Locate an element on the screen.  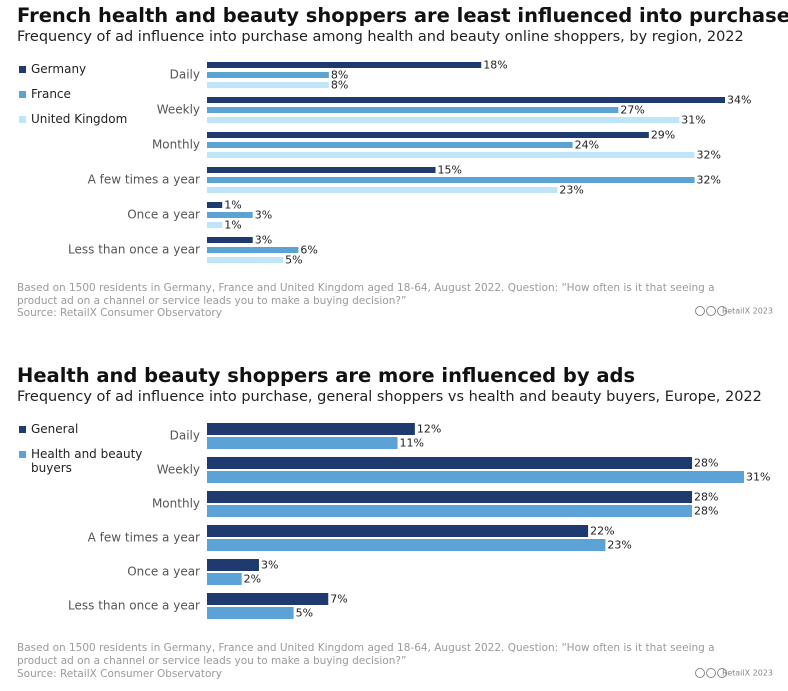
value-label: 2% is located at coordinates (252, 579).